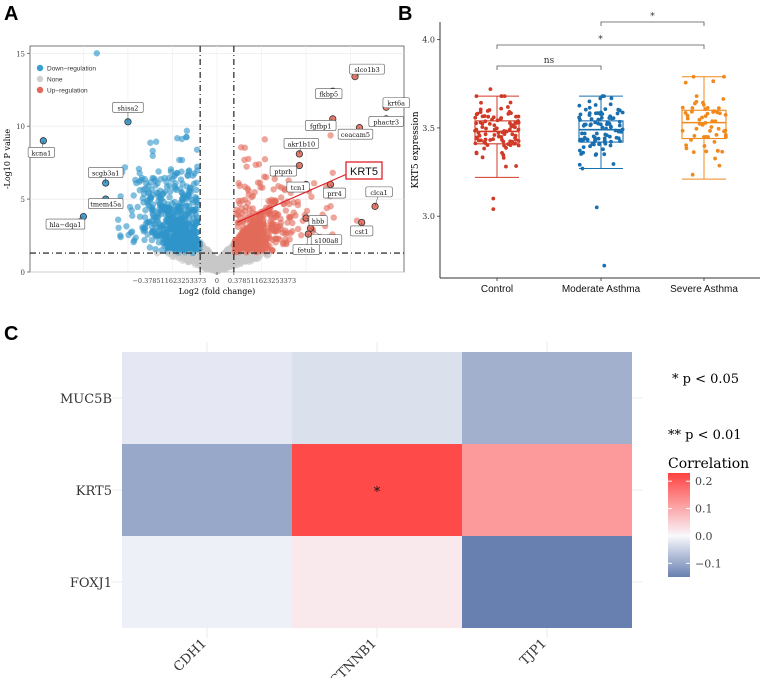 The image size is (768, 678). Describe the element at coordinates (600, 46) in the screenshot. I see `box-significance-bracket` at that location.